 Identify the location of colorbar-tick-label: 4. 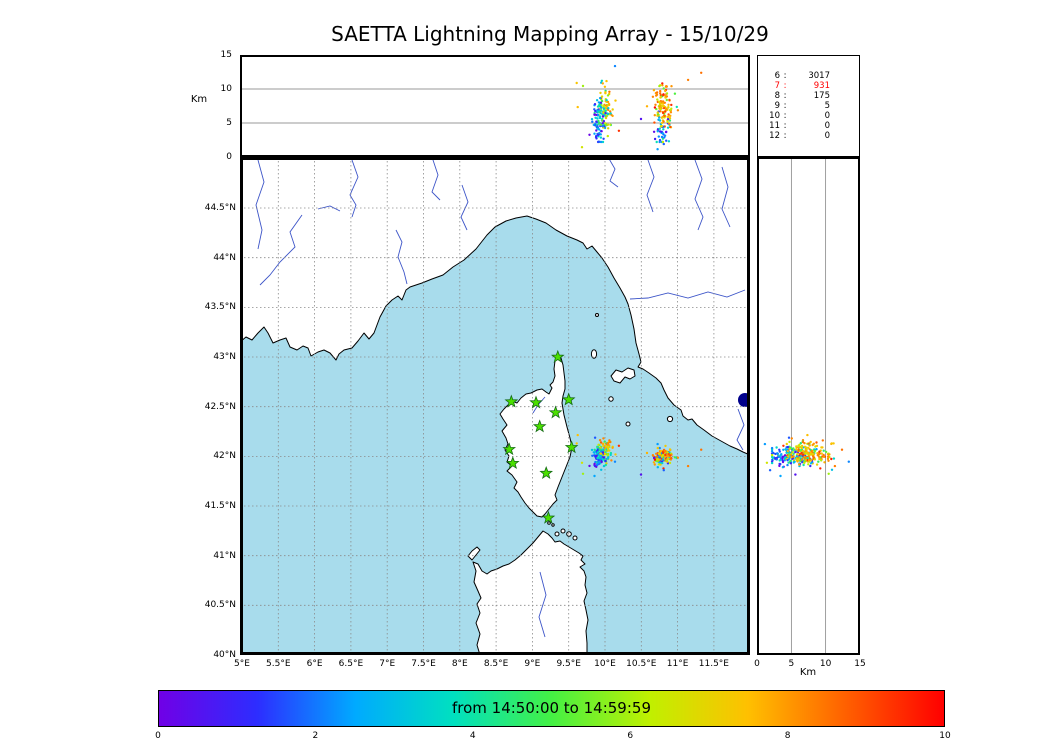
(472, 736).